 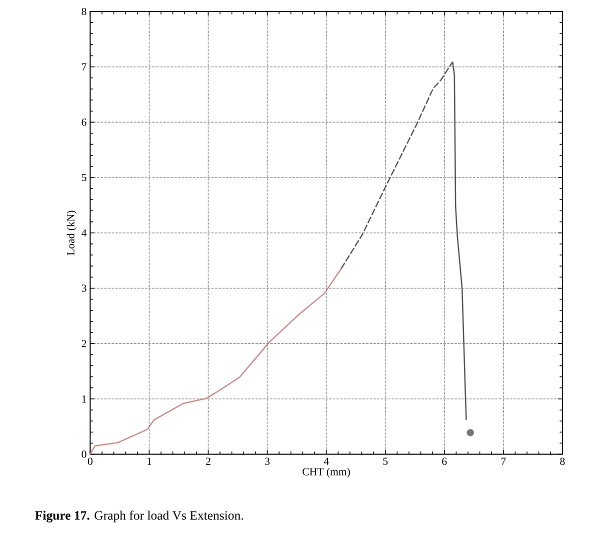 What do you see at coordinates (84, 398) in the screenshot?
I see `y-tick-label: 1` at bounding box center [84, 398].